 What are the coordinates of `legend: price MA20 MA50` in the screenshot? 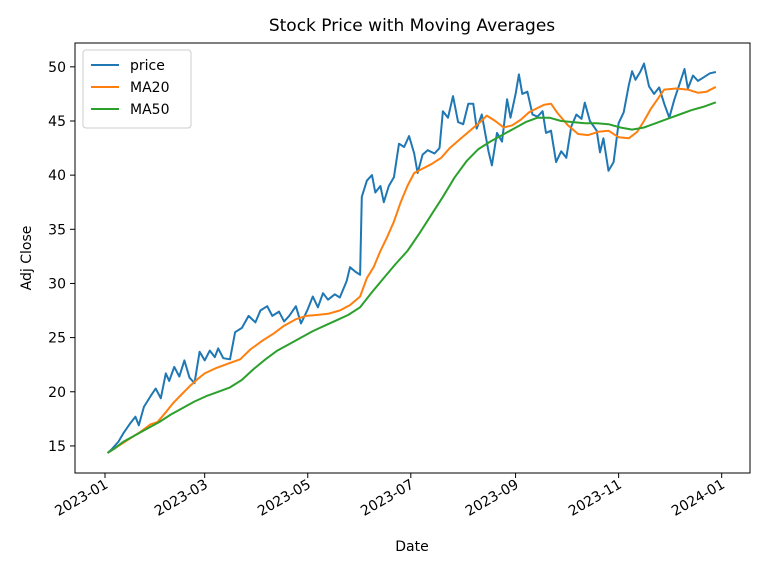 It's located at (137, 89).